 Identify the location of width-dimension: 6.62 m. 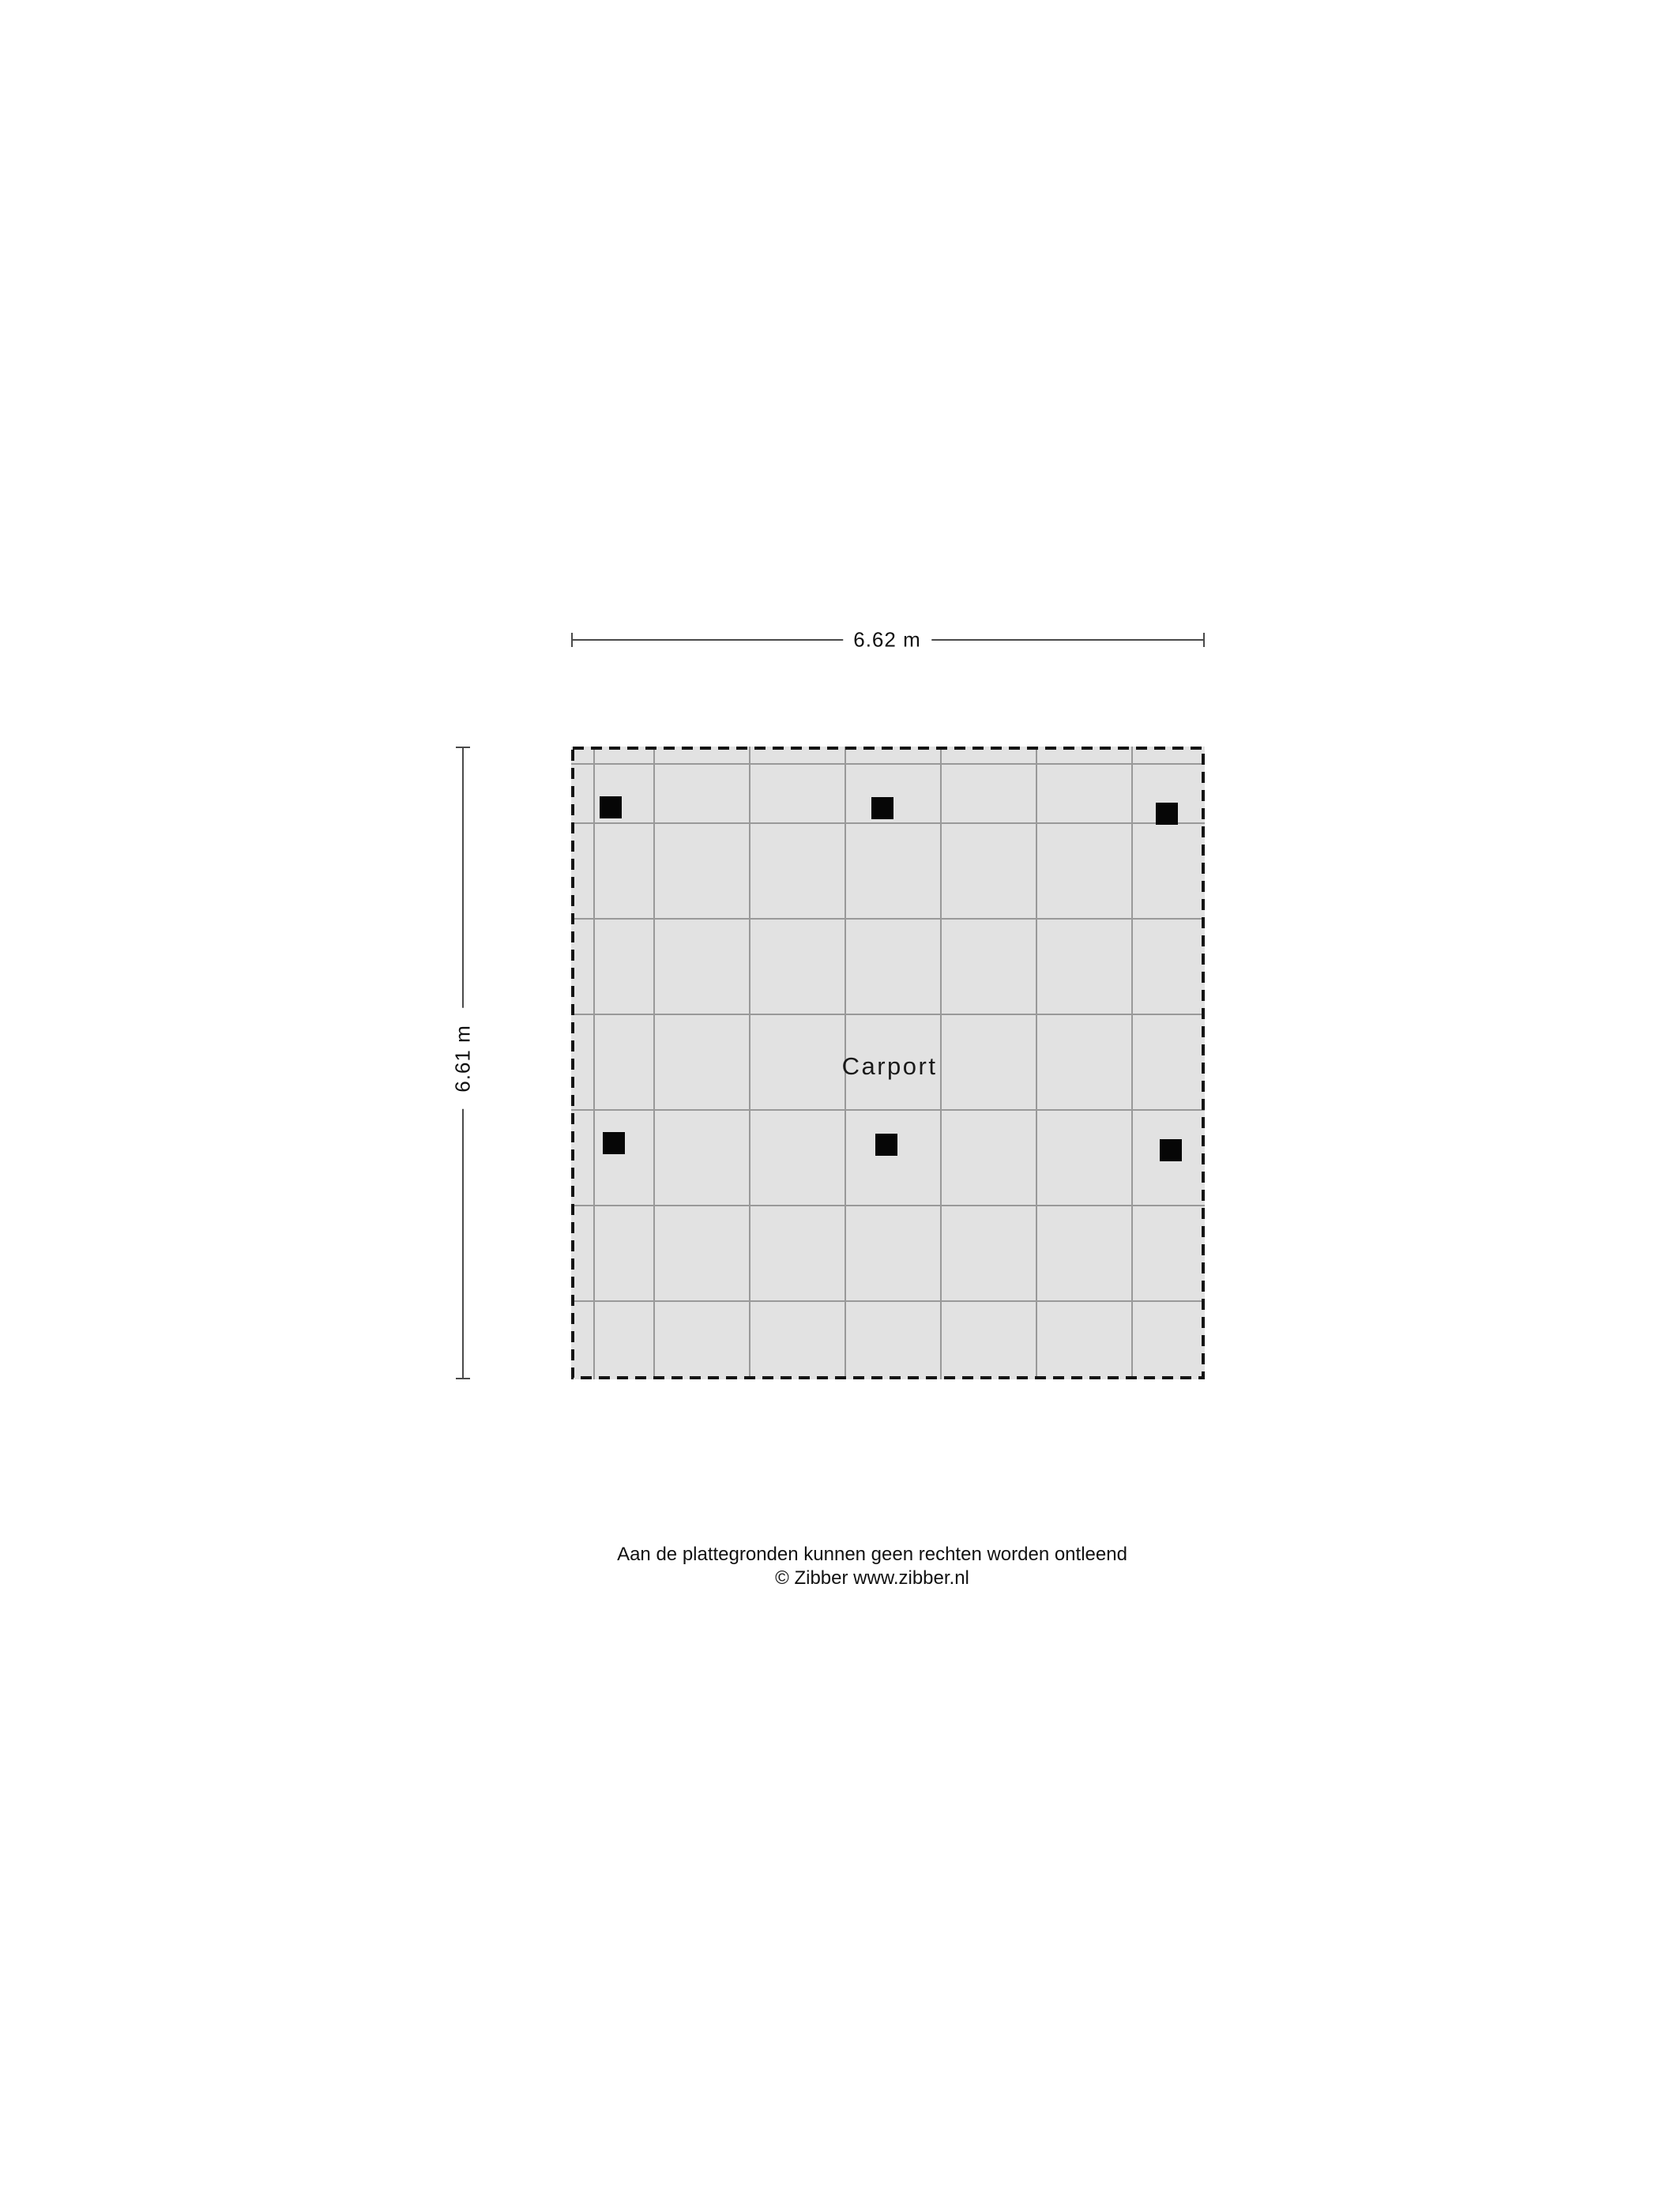
(888, 640).